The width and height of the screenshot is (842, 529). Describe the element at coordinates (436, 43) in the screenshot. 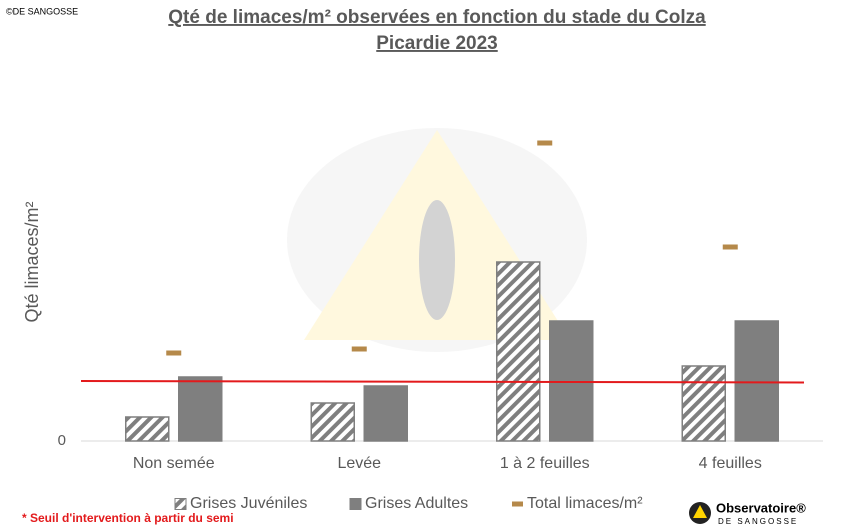

I see `chart-subtitle: Picardie 2023` at that location.